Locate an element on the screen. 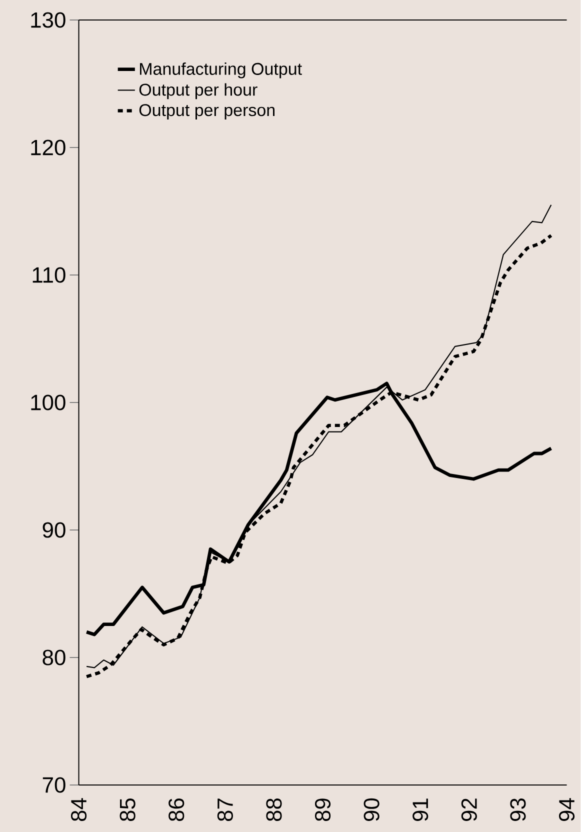 This screenshot has width=581, height=832. x-tick-label: 88 is located at coordinates (274, 810).